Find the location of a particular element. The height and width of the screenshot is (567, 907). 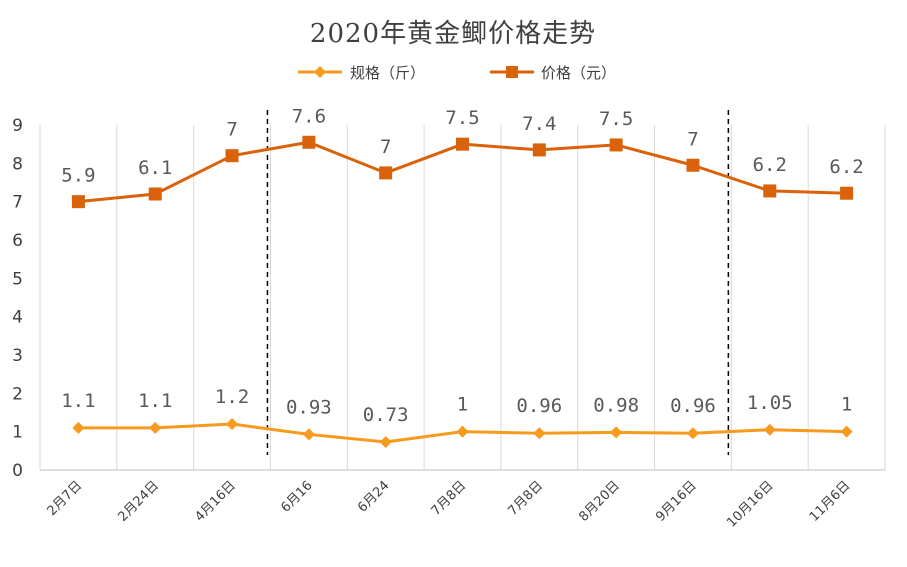

y-tick-label: 9 is located at coordinates (17, 126).